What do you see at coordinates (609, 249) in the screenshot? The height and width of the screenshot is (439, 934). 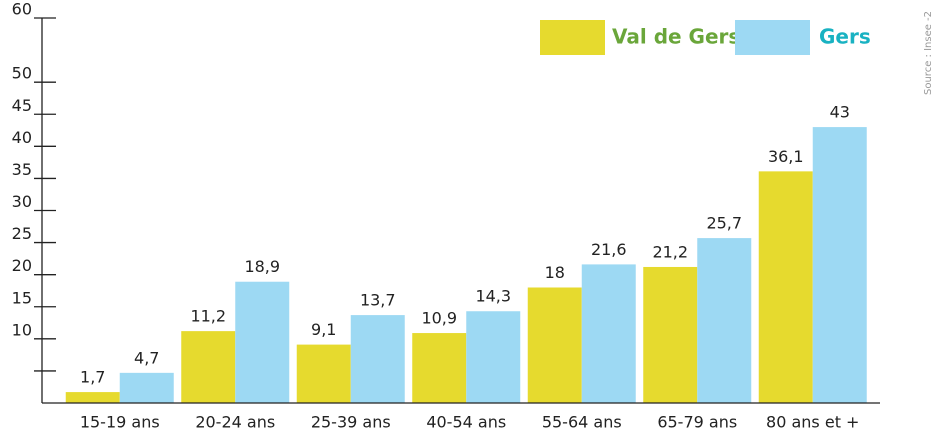 I see `value-label: 21,6` at bounding box center [609, 249].